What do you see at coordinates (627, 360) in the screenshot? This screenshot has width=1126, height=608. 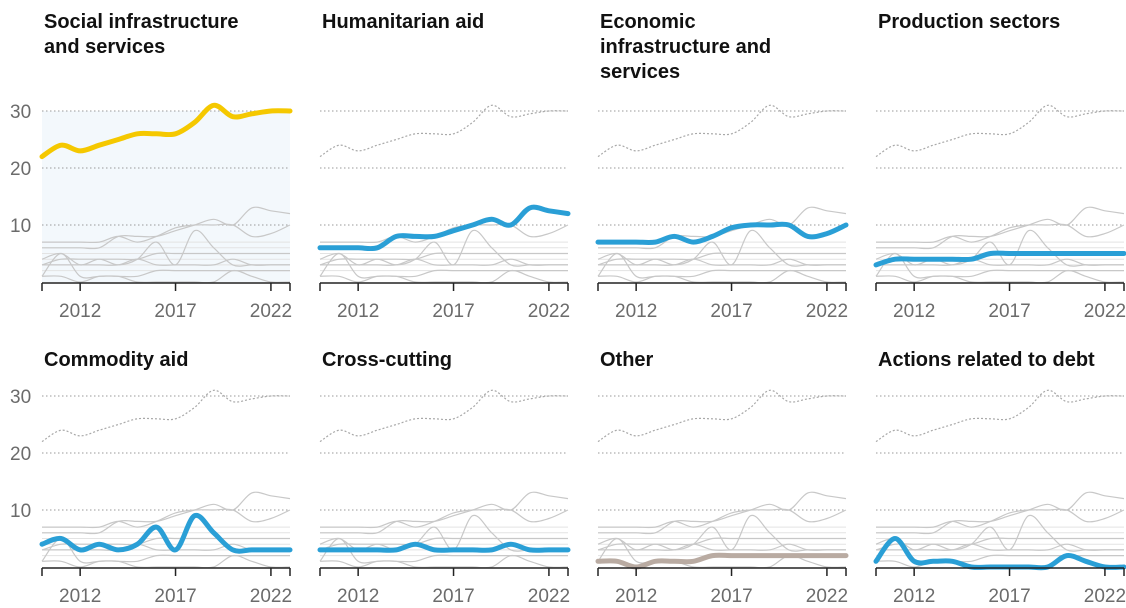 I see `panel-title: Other` at bounding box center [627, 360].